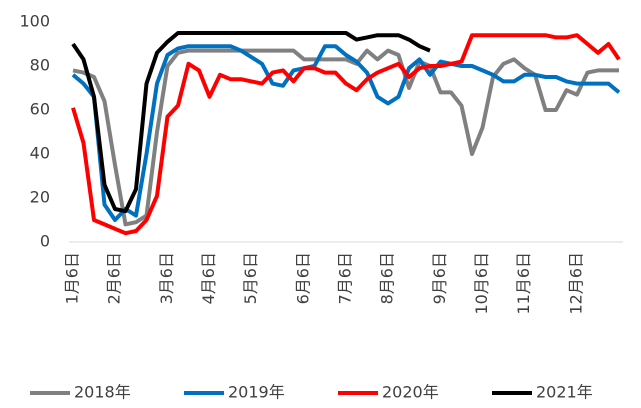 The height and width of the screenshot is (408, 641). What do you see at coordinates (166, 278) in the screenshot?
I see `x-tick-label: 3月6日` at bounding box center [166, 278].